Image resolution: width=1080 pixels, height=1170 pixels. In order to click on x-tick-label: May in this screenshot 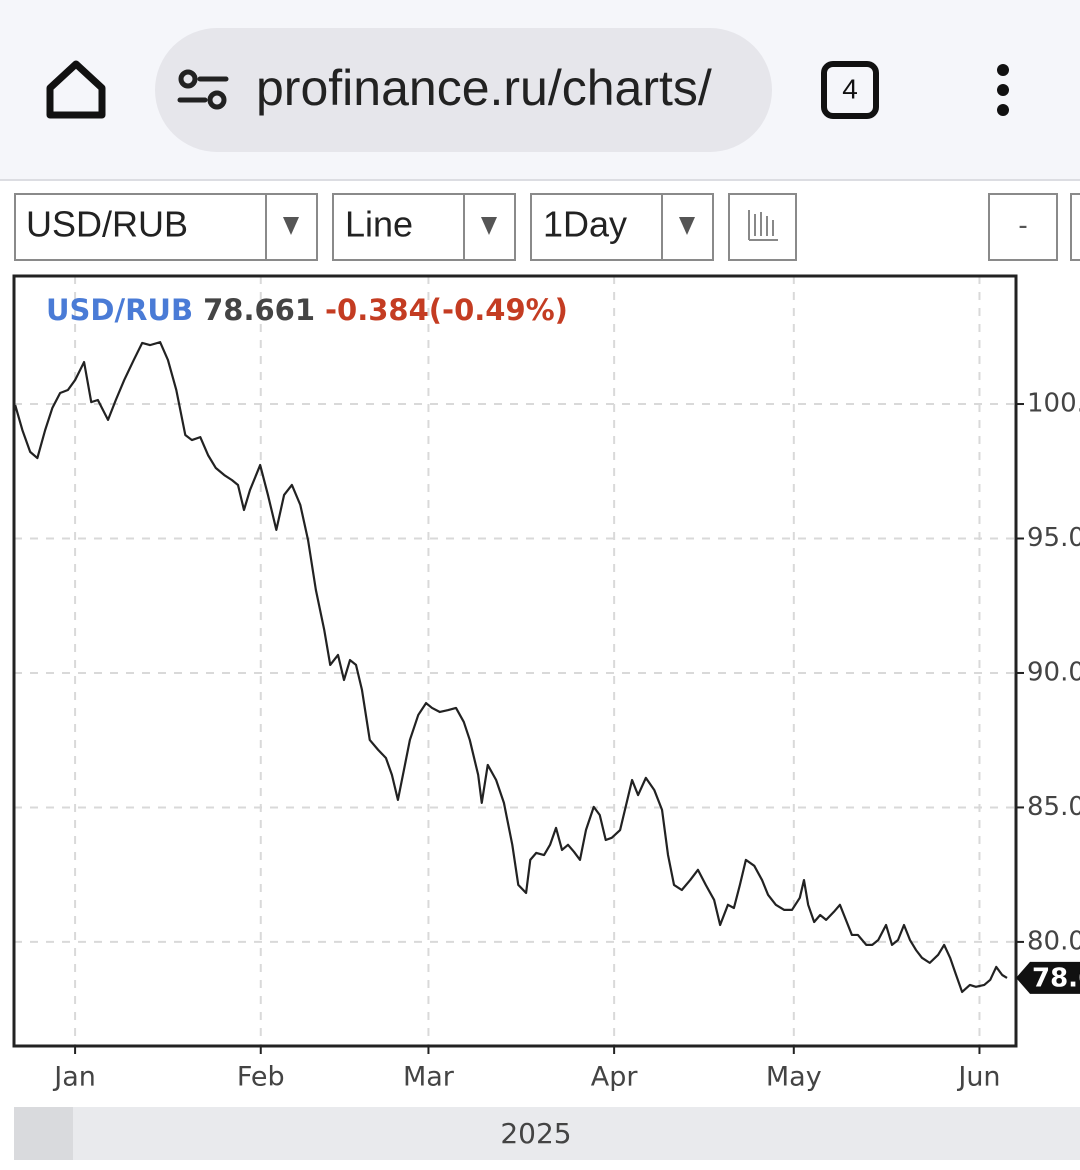, I will do `click(794, 1077)`.